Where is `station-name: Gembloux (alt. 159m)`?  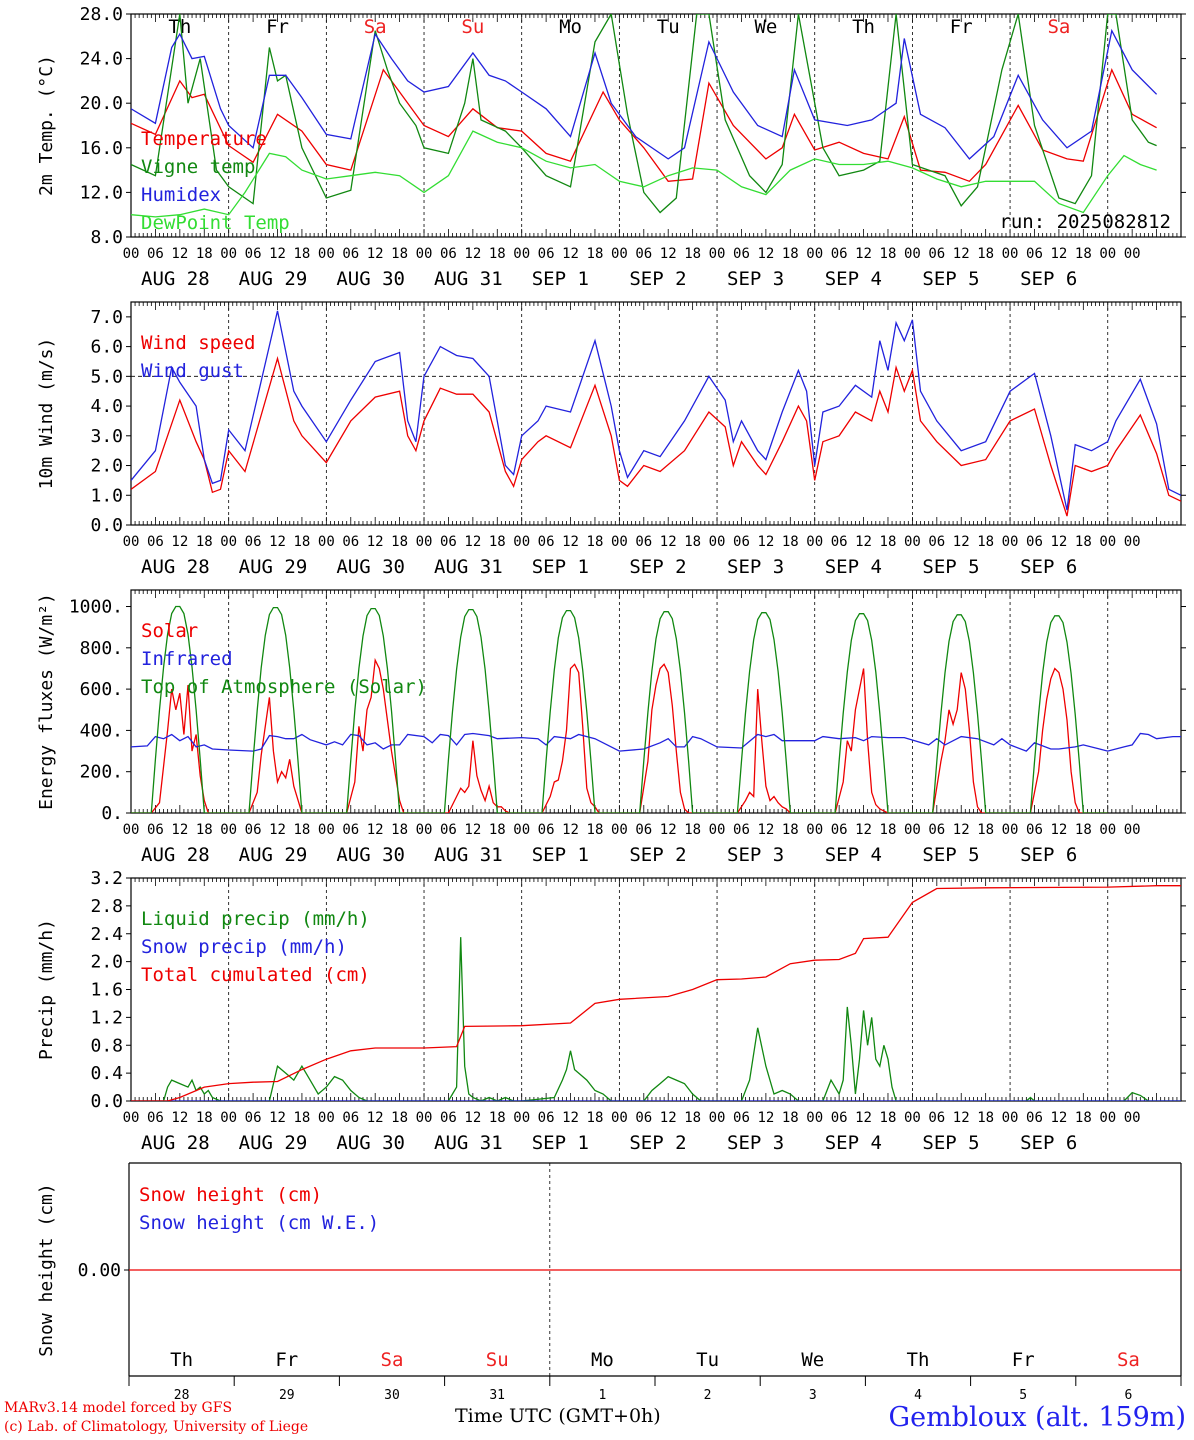
station-name: Gembloux (alt. 159m) is located at coordinates (1037, 1417).